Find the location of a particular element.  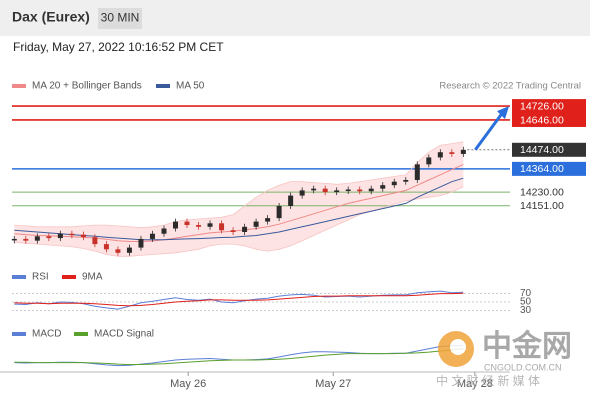

bollinger-lower is located at coordinates (239, 221).